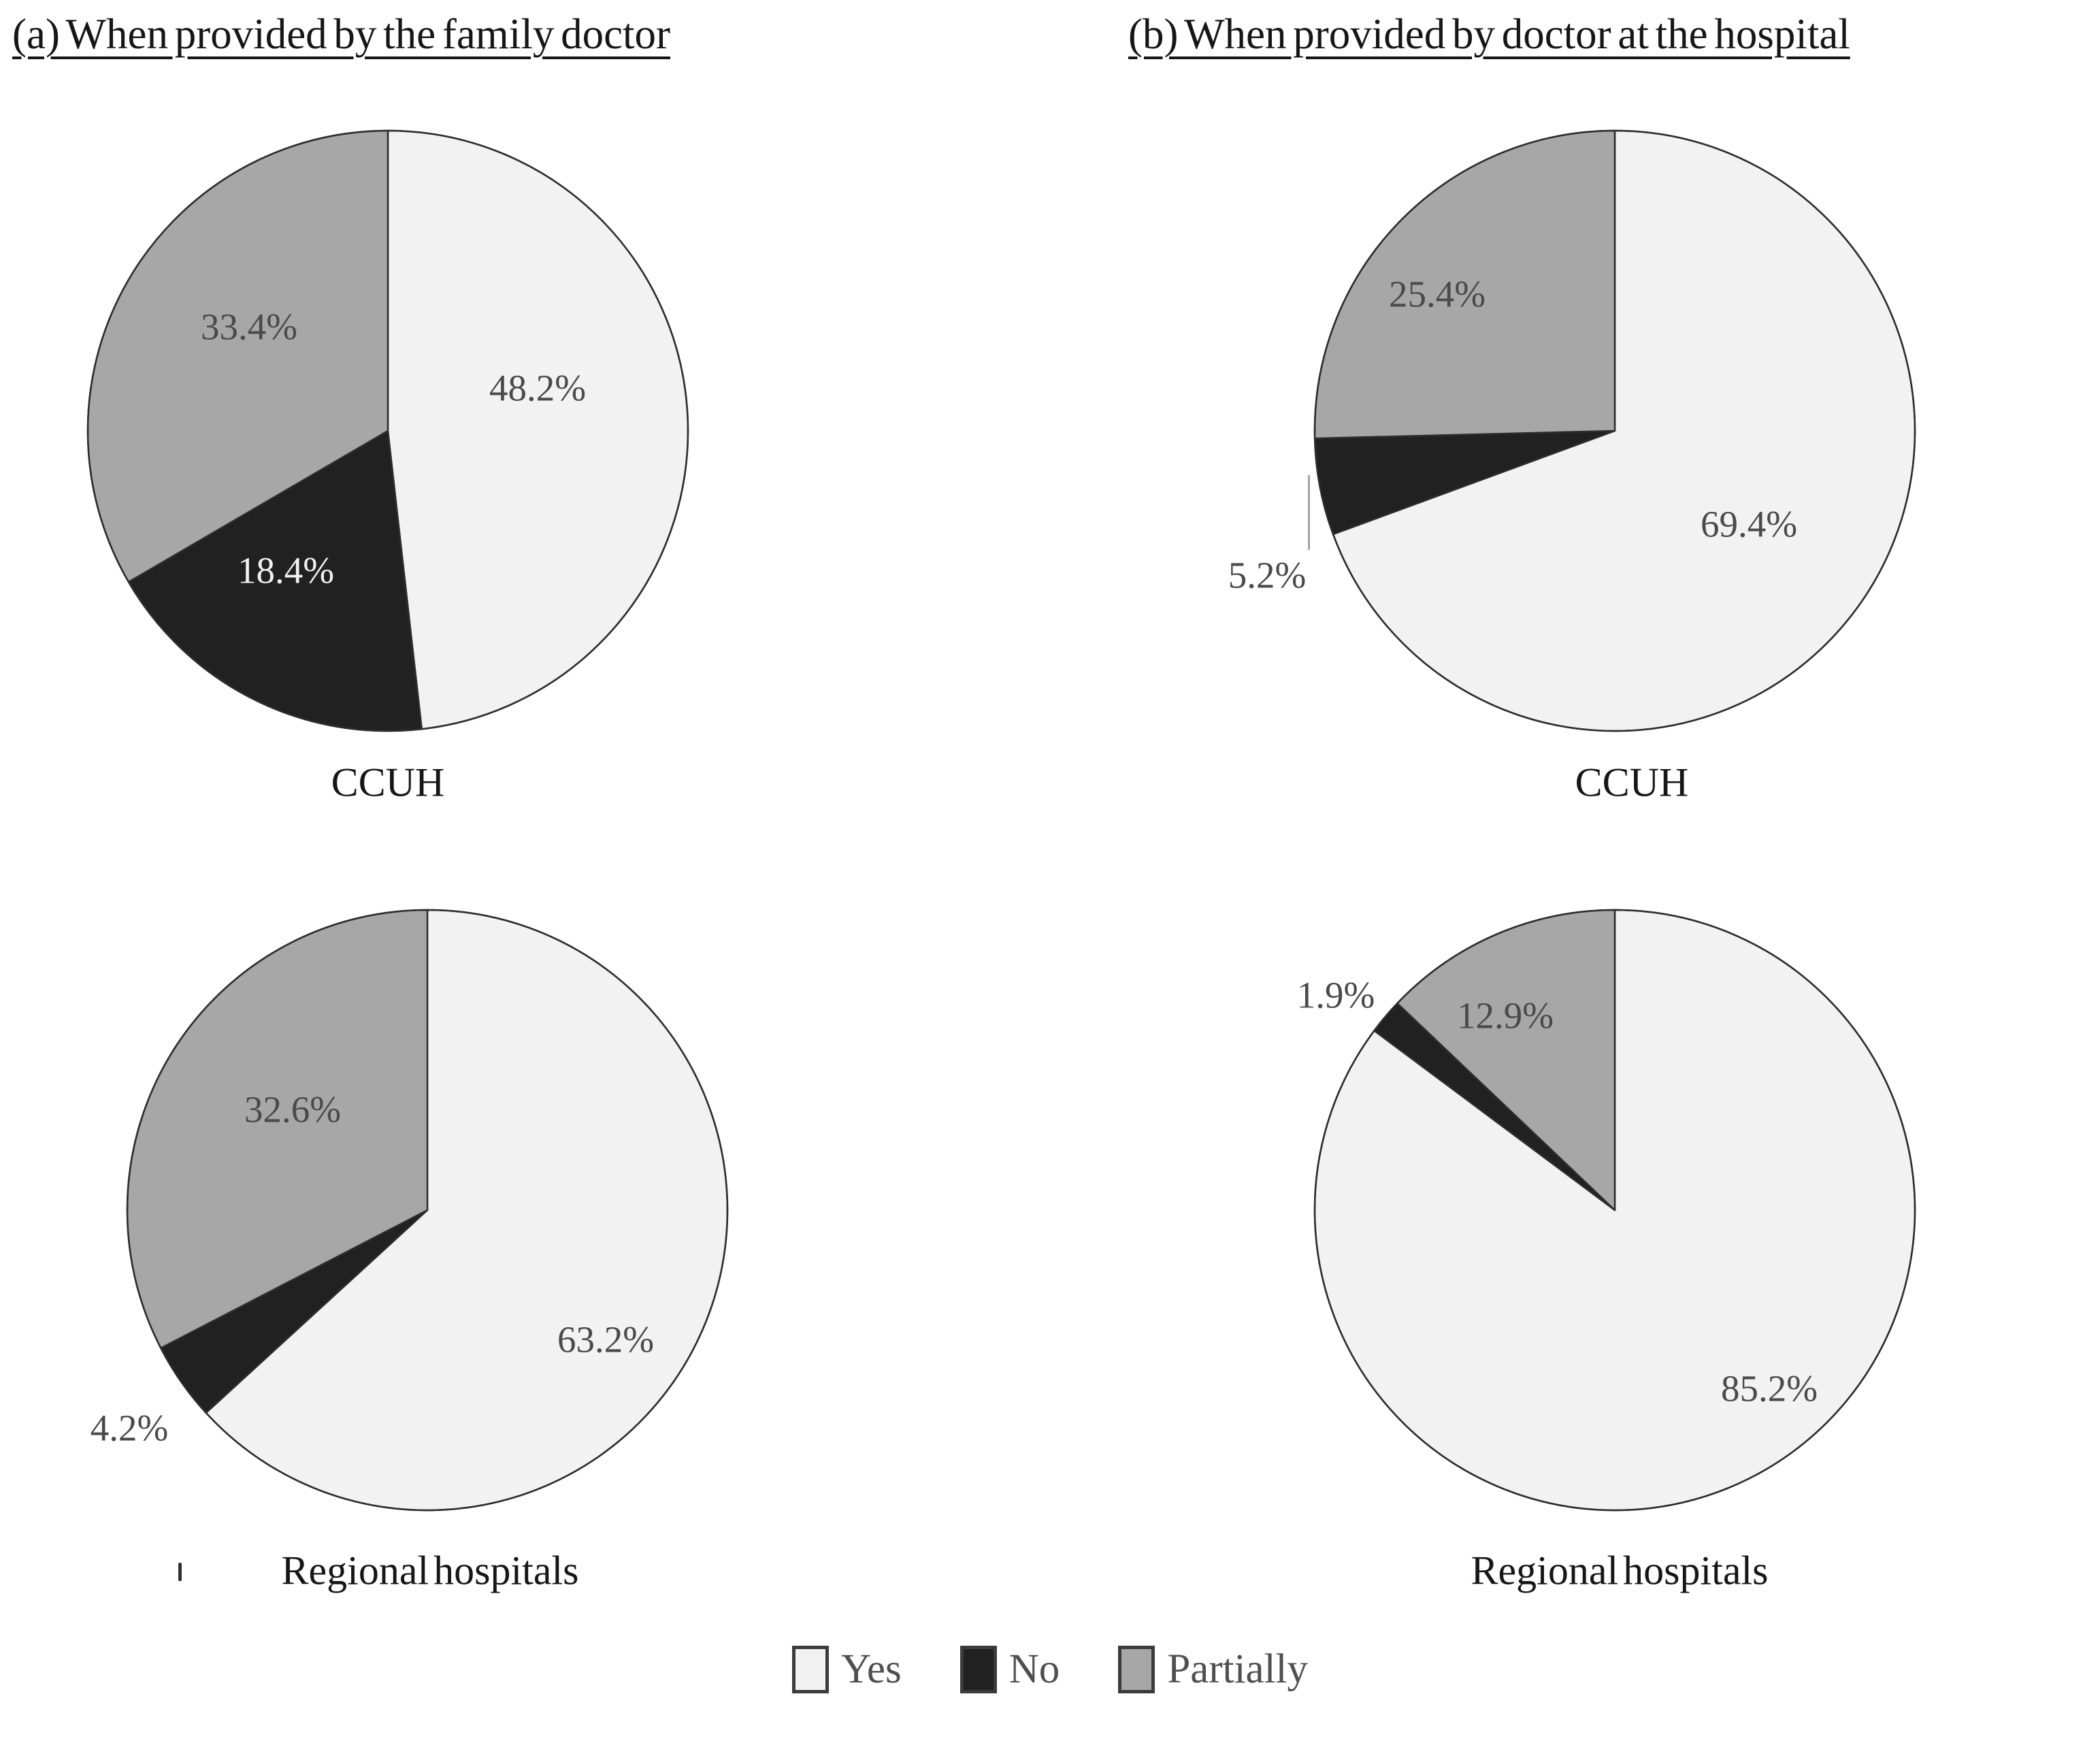  I want to click on pie-caption-ccuh-b: CCUH, so click(1632, 782).